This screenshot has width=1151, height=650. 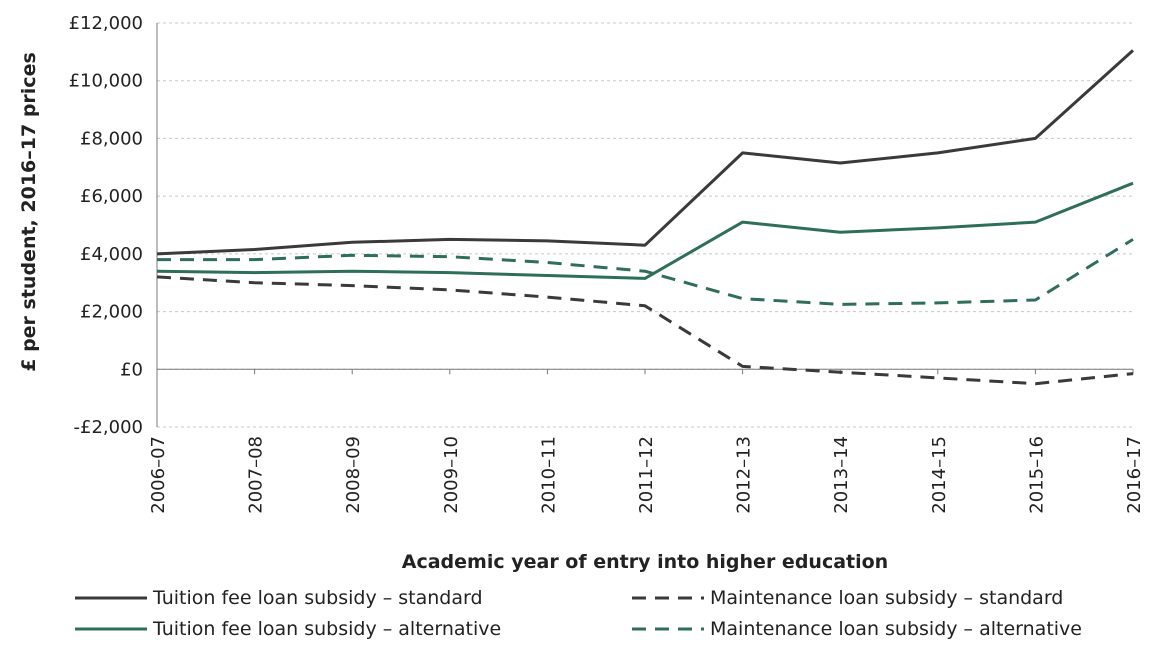 What do you see at coordinates (106, 81) in the screenshot?
I see `y-tick-label-6: £10,000` at bounding box center [106, 81].